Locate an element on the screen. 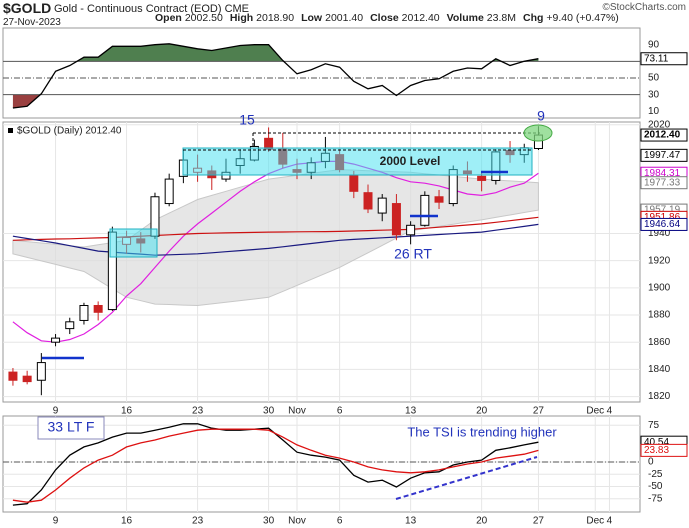 The width and height of the screenshot is (689, 528). value-tag: 23.83 is located at coordinates (656, 450).